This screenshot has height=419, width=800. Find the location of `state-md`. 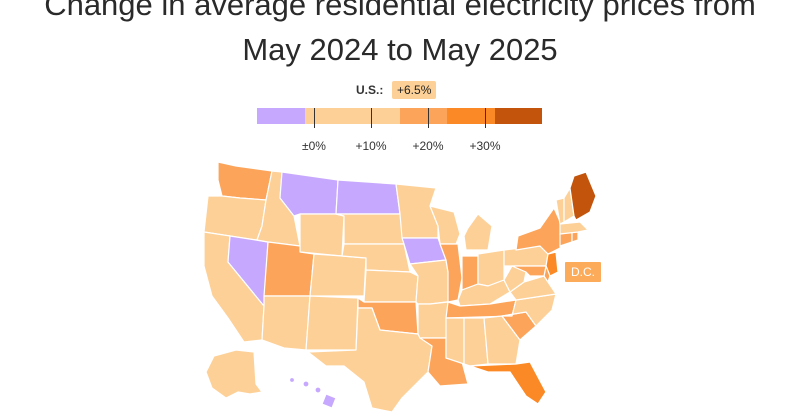

state-md is located at coordinates (529, 271).